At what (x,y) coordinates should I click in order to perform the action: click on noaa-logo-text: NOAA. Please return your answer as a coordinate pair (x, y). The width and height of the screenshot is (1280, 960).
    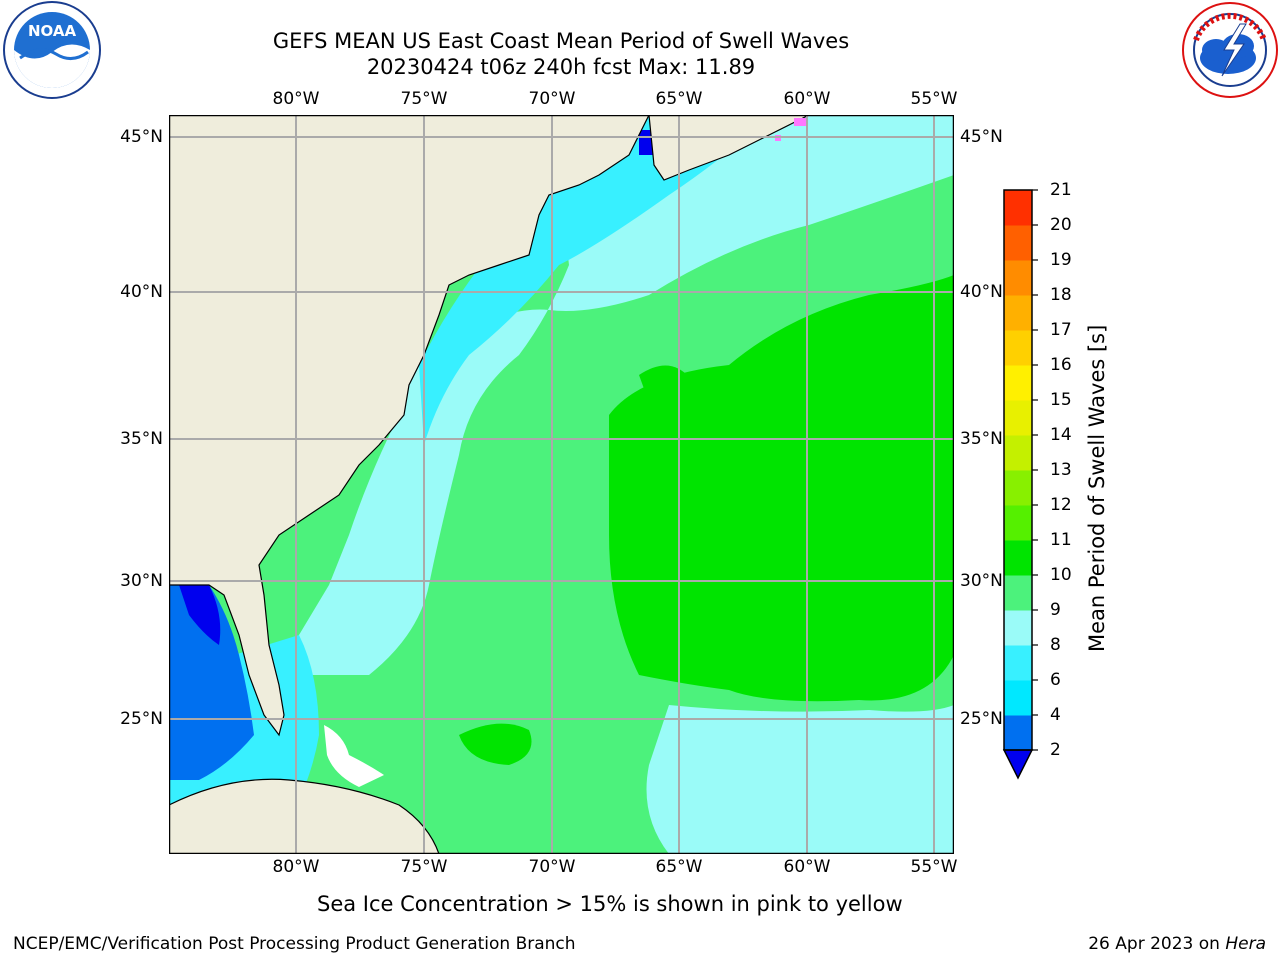
    Looking at the image, I should click on (52, 31).